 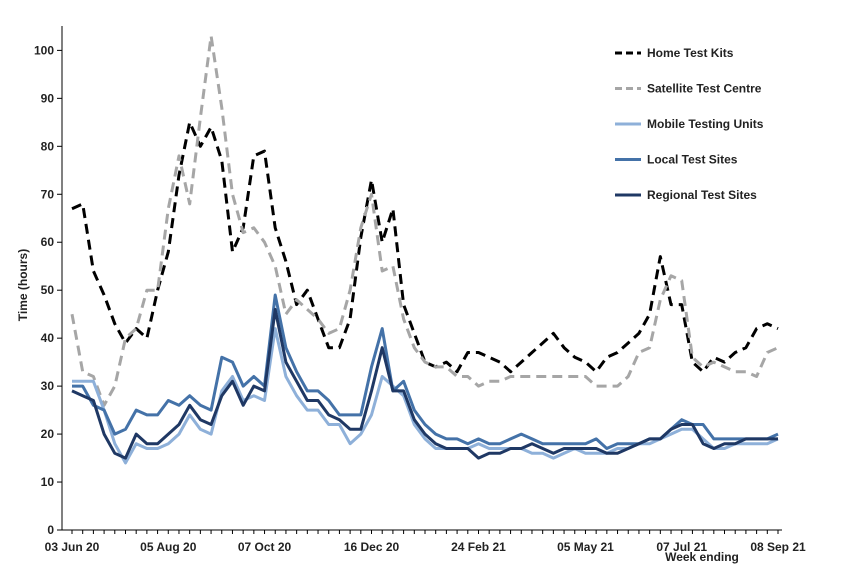 What do you see at coordinates (372, 547) in the screenshot?
I see `x-tick-label: 16 Dec 20` at bounding box center [372, 547].